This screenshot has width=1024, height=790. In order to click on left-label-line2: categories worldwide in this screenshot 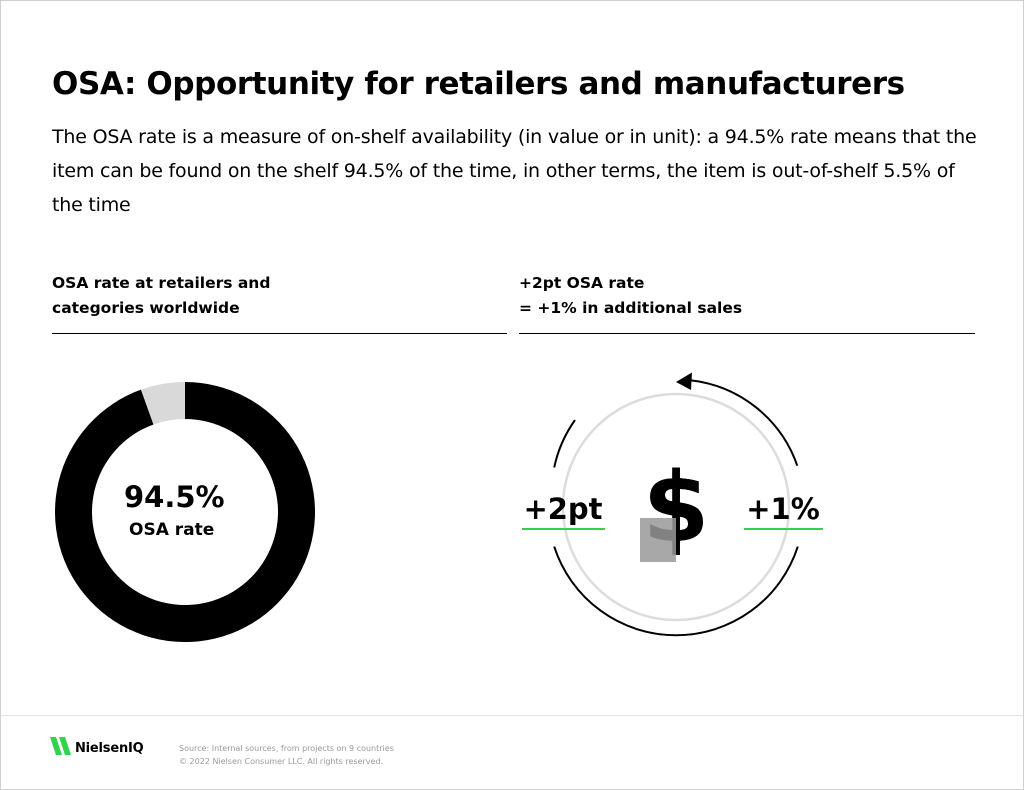, I will do `click(146, 308)`.